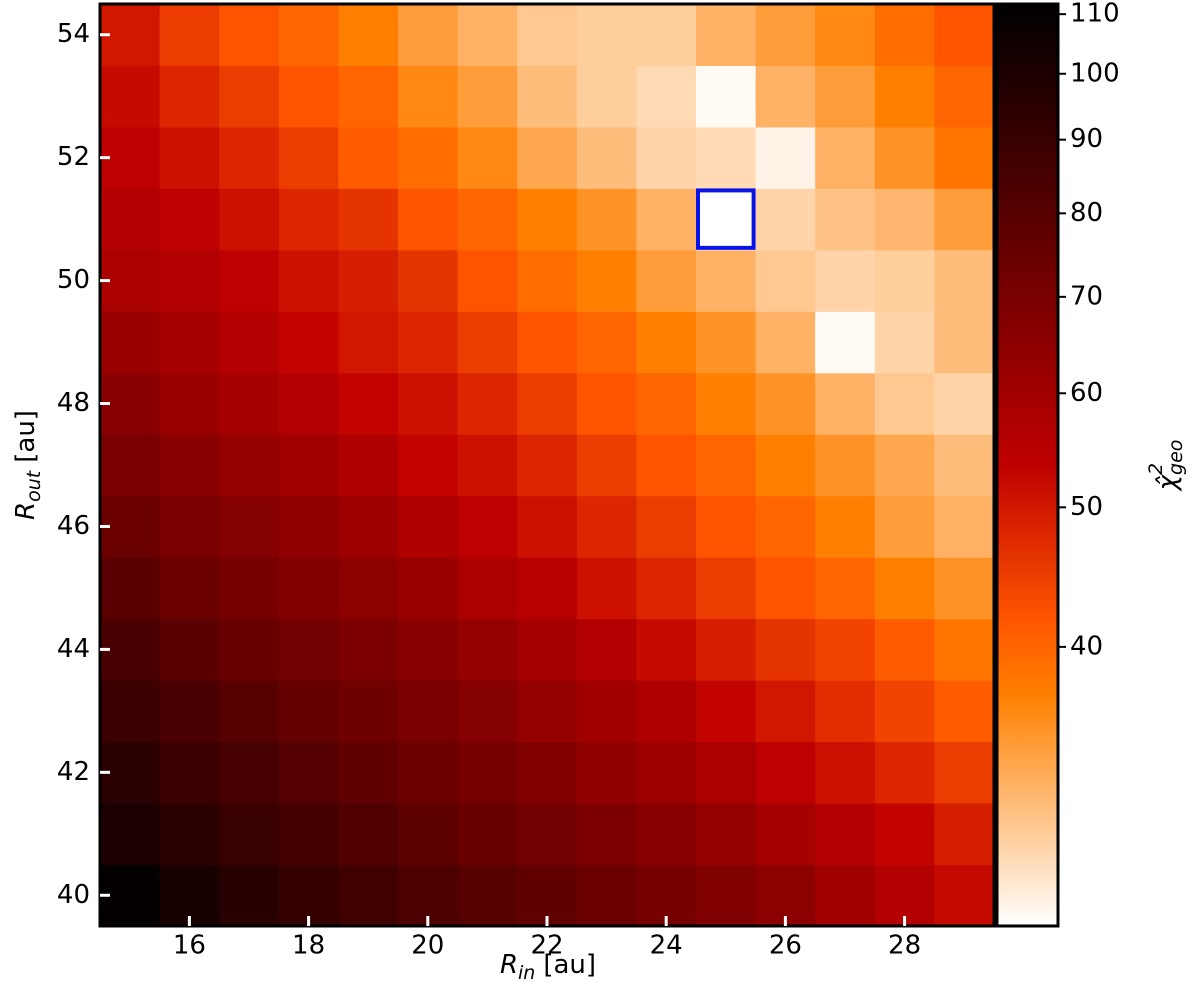 The height and width of the screenshot is (987, 1200). Describe the element at coordinates (73, 895) in the screenshot. I see `y-tick-label: 40` at that location.